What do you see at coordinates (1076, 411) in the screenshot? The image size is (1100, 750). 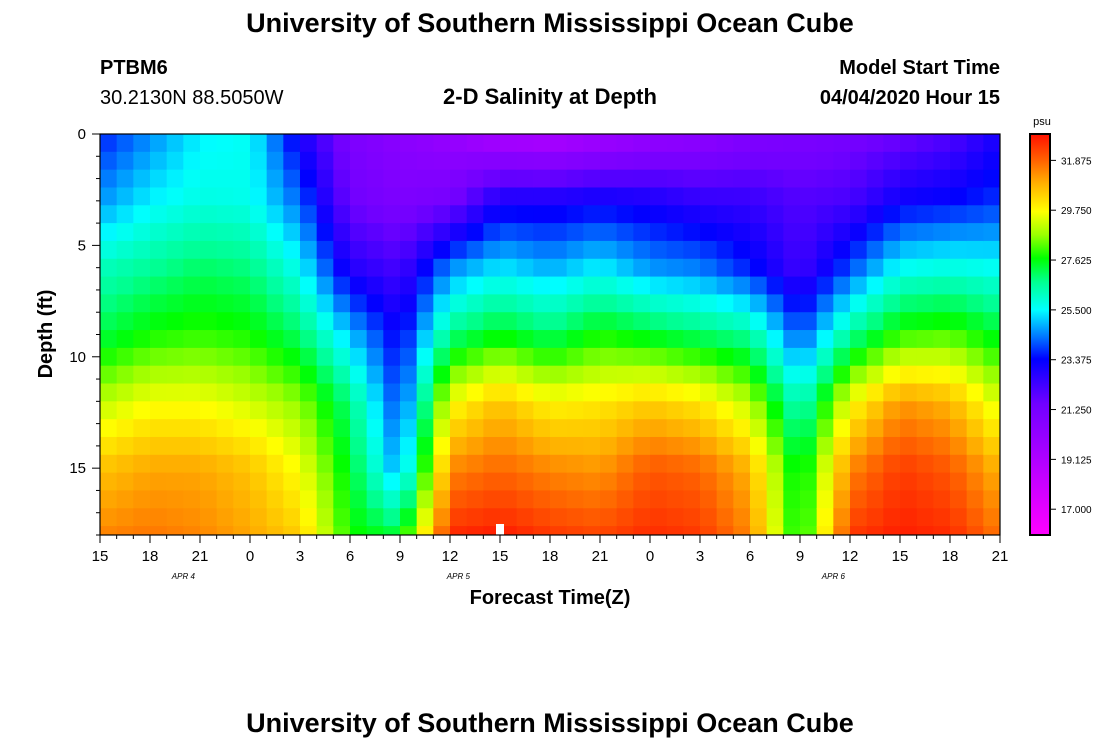 I see `colorbar-tick-label: 21.250` at bounding box center [1076, 411].